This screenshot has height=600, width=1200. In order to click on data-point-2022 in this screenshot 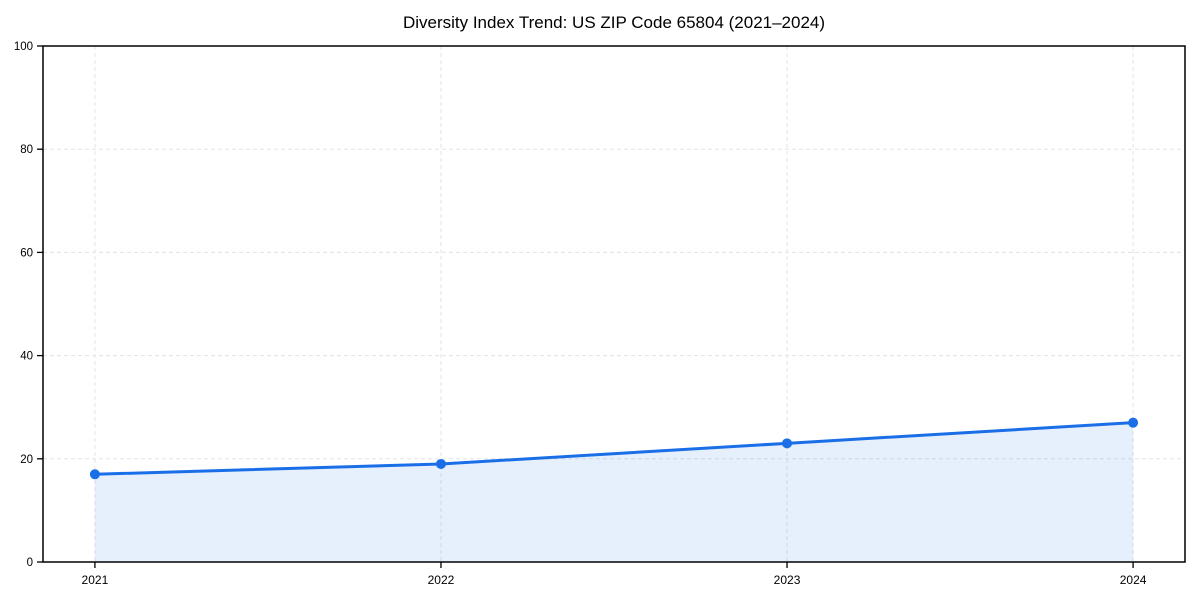, I will do `click(440, 463)`.